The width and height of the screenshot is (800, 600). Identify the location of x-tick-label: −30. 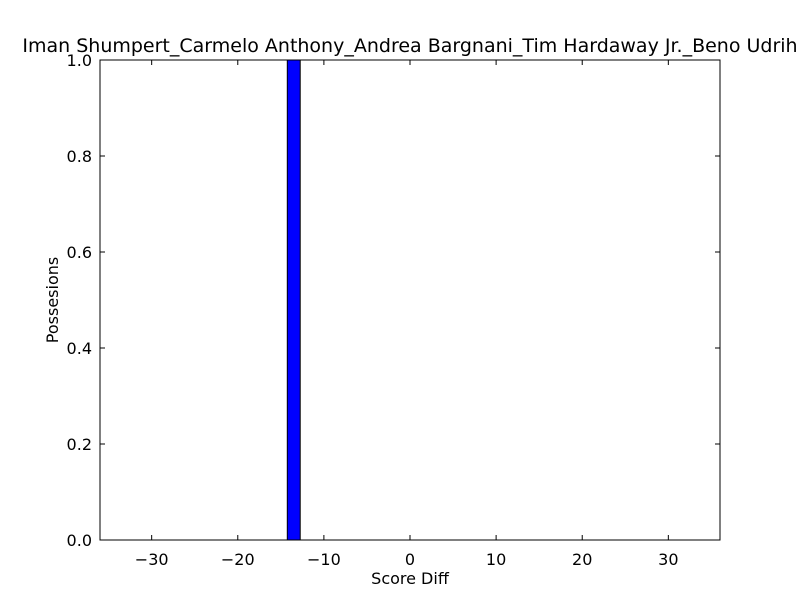
(152, 559).